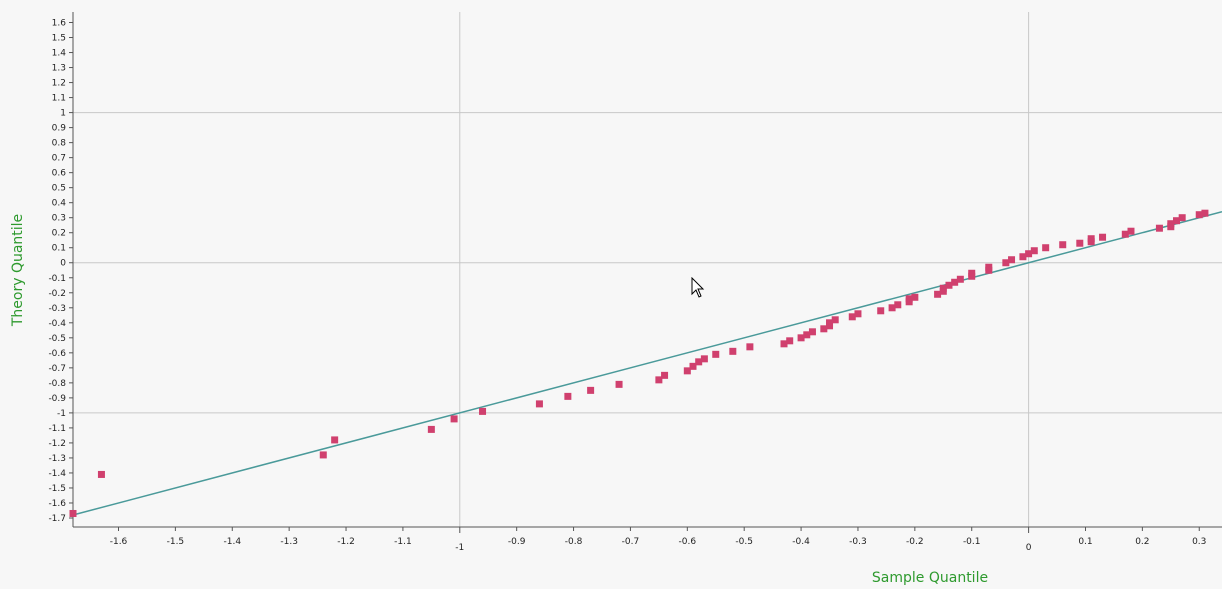 The width and height of the screenshot is (1222, 589). What do you see at coordinates (403, 542) in the screenshot?
I see `x-tick-label: -1.1` at bounding box center [403, 542].